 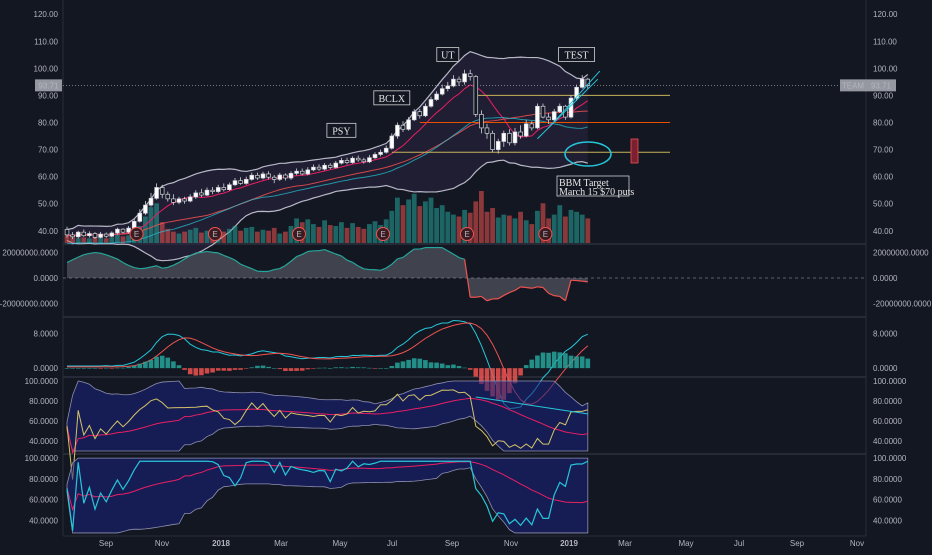 What do you see at coordinates (885, 368) in the screenshot?
I see `pane3-tick-right: 0.0000` at bounding box center [885, 368].